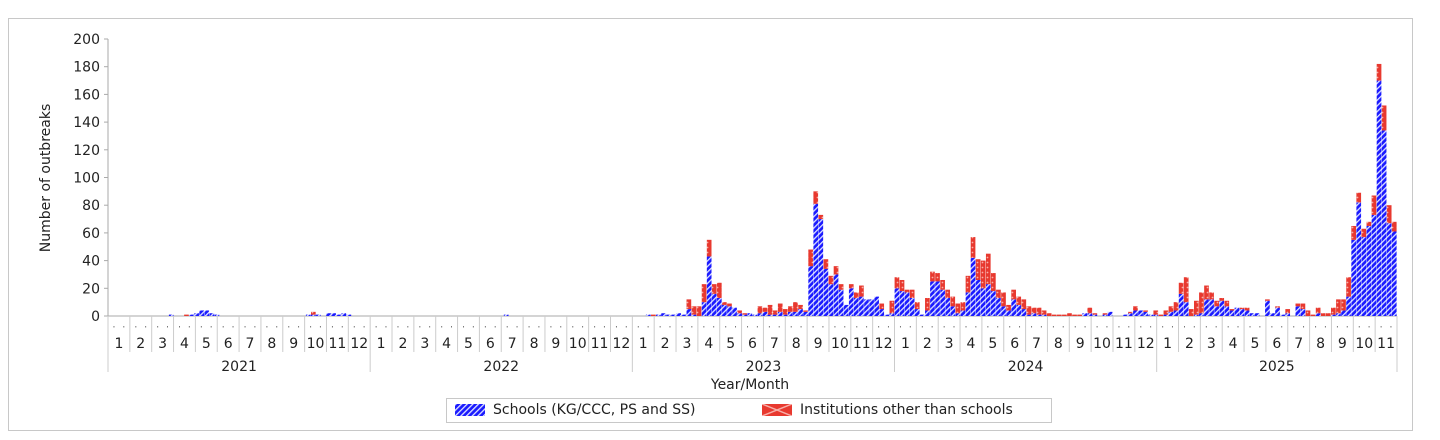 Image resolution: width=1440 pixels, height=440 pixels. Describe the element at coordinates (316, 344) in the screenshot. I see `month-label: 10` at that location.